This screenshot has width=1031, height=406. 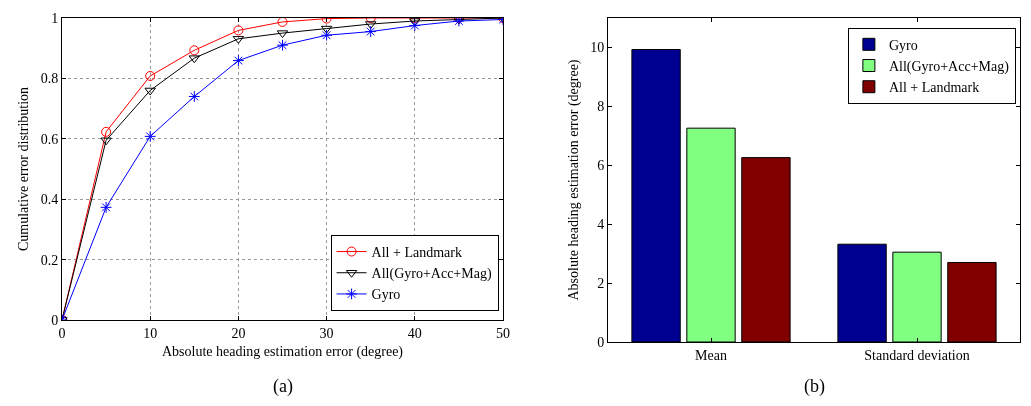 I want to click on y-tick-label: 1, so click(x=55, y=18).